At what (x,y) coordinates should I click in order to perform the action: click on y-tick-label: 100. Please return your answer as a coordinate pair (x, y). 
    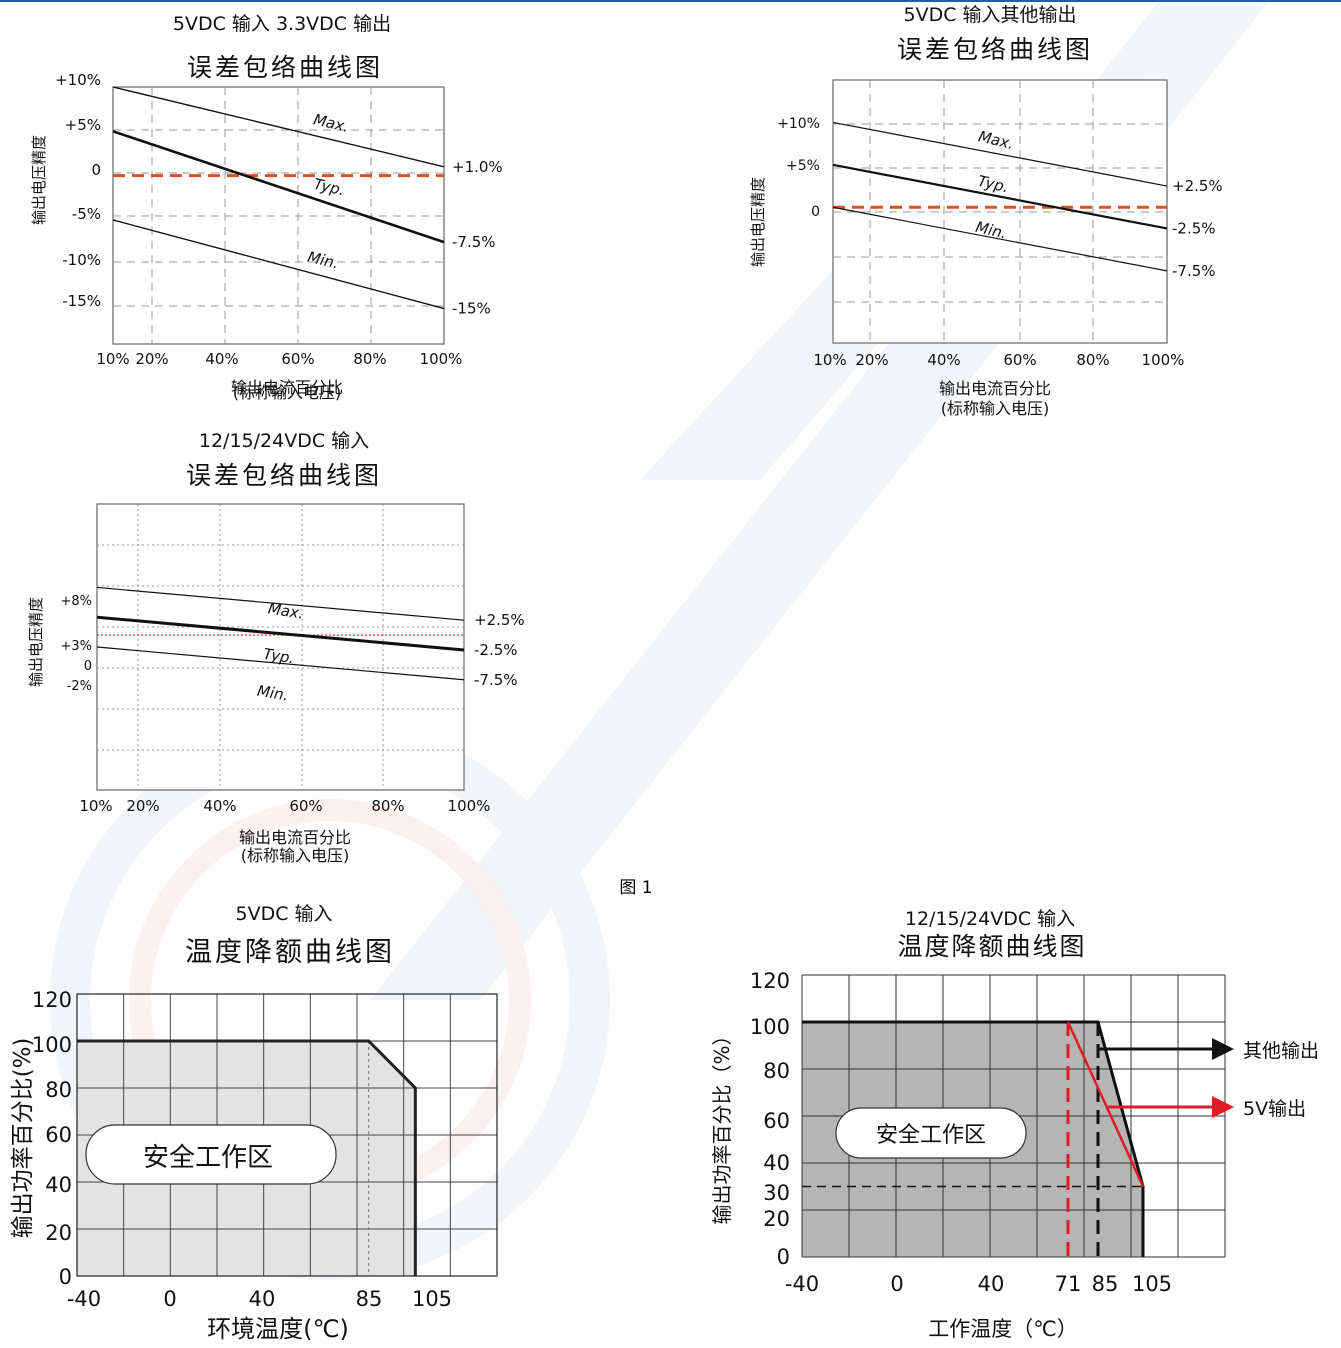
    Looking at the image, I should click on (770, 1027).